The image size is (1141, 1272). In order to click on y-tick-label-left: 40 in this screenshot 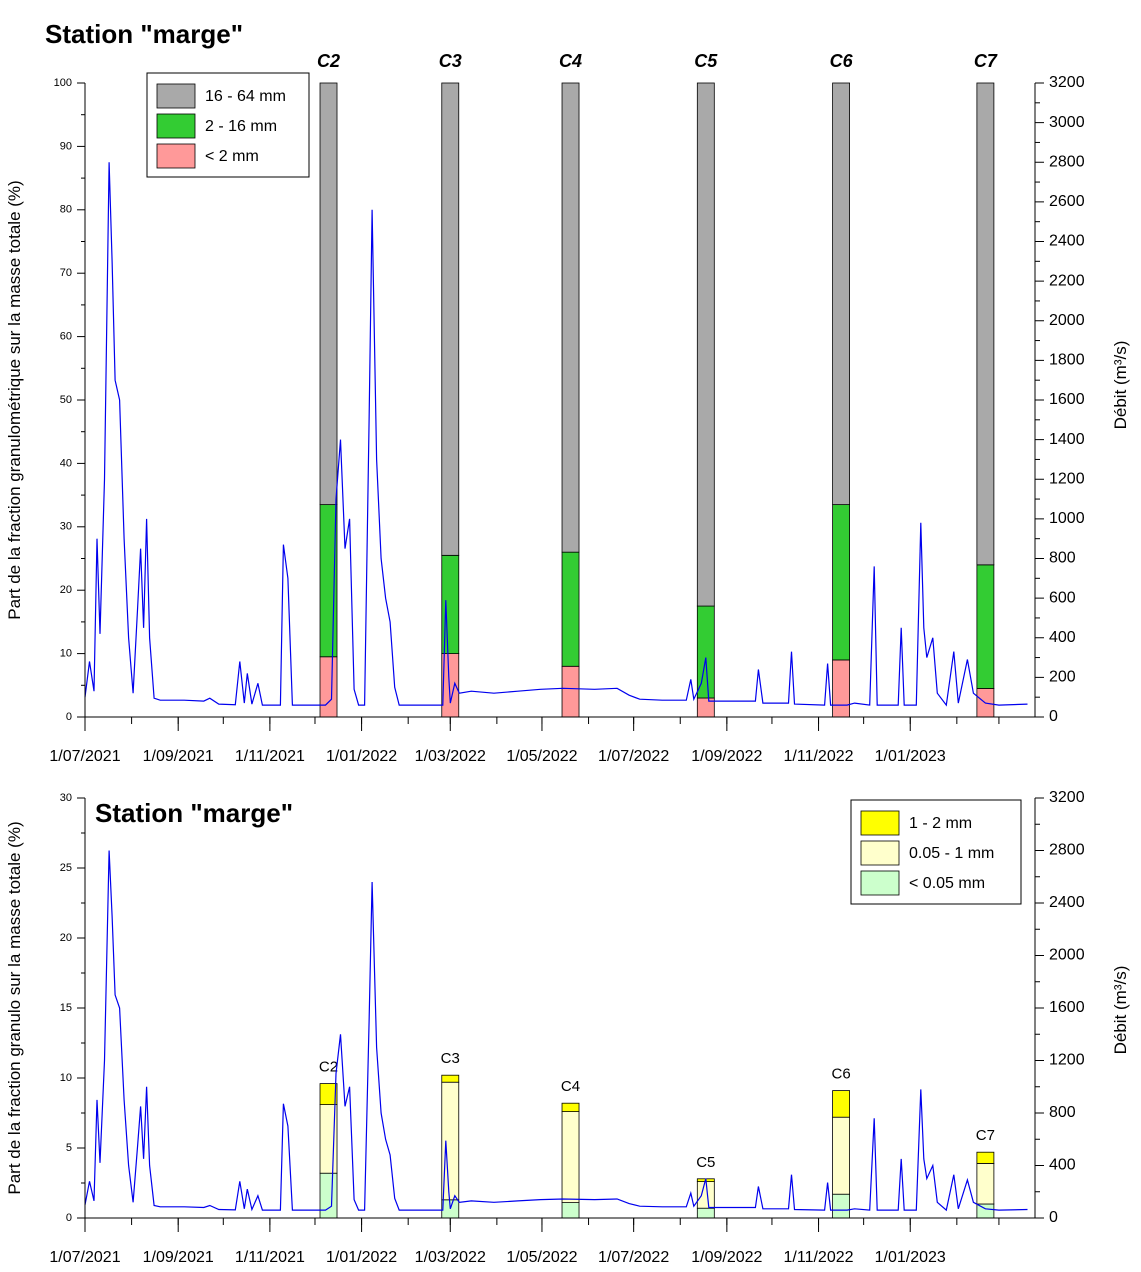, I will do `click(66, 463)`.